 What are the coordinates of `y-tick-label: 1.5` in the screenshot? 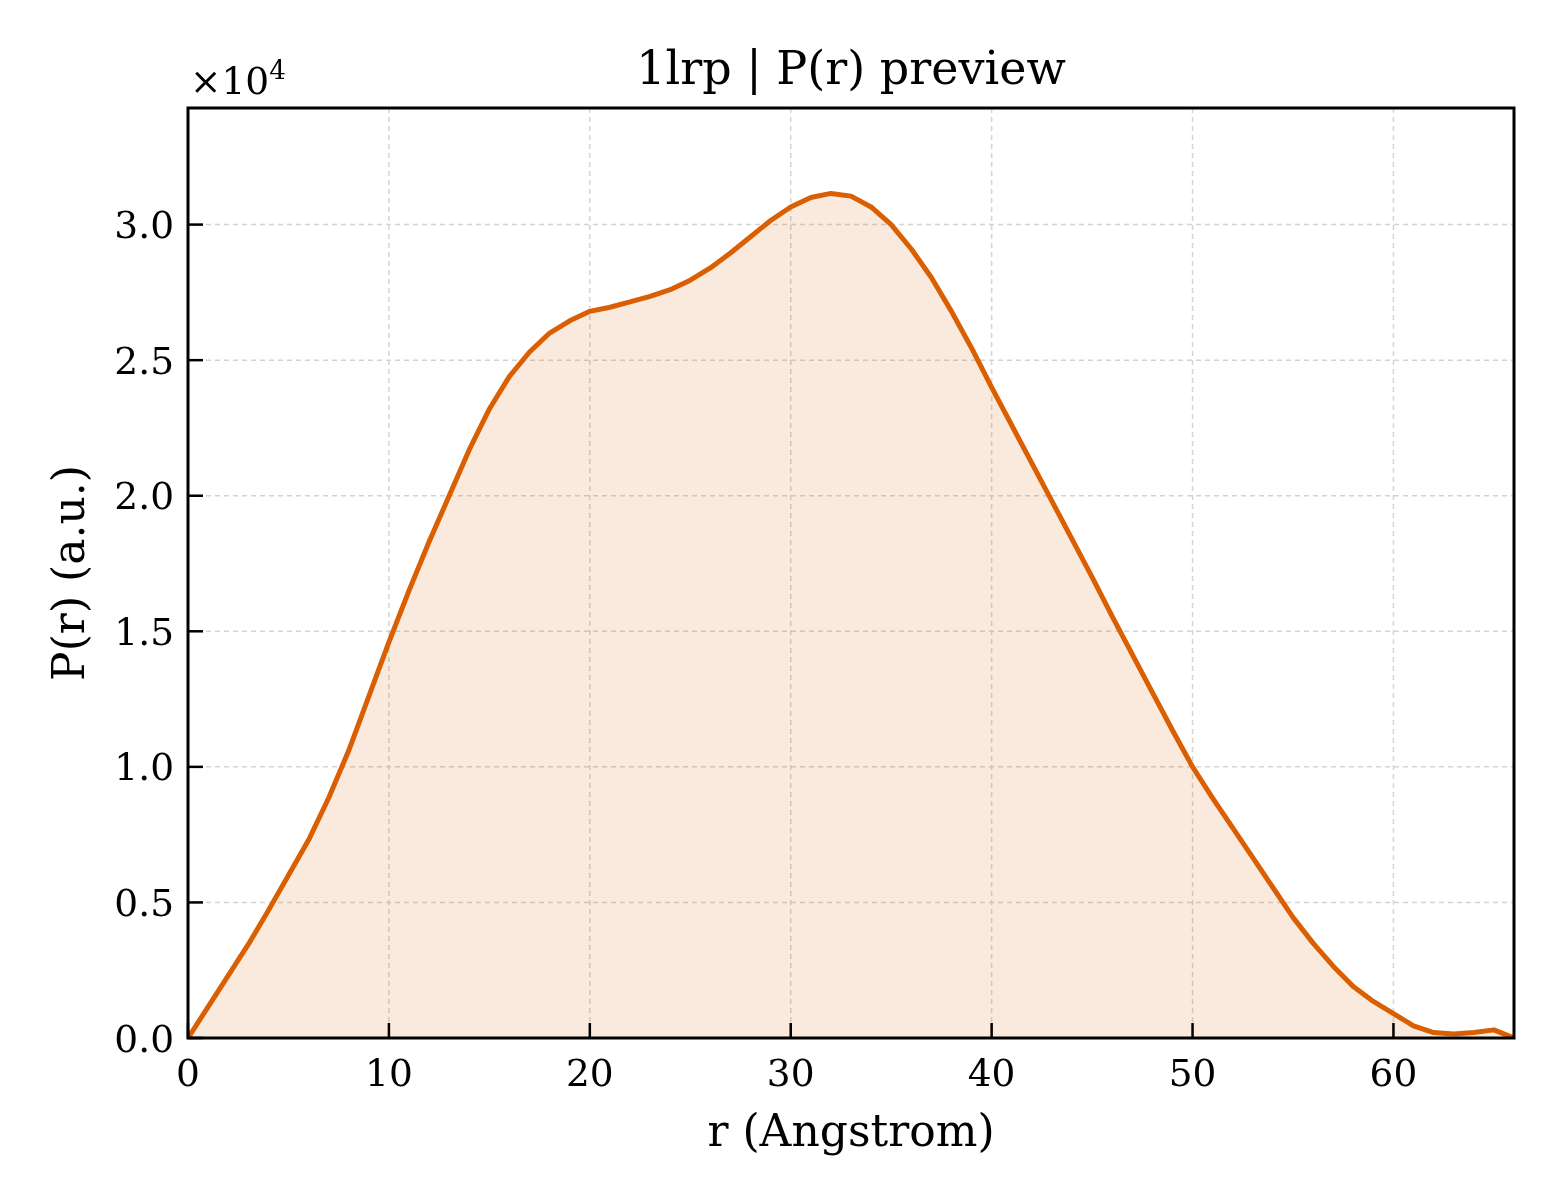 It's located at (144, 631).